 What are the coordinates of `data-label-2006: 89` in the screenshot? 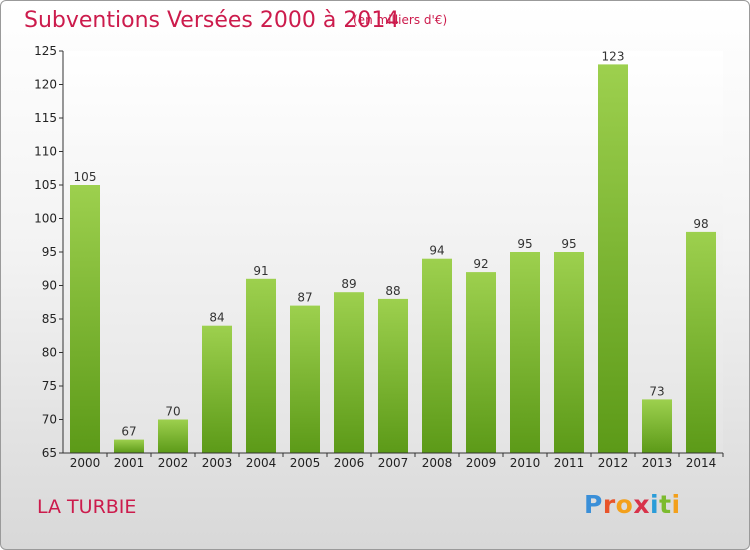 It's located at (348, 284).